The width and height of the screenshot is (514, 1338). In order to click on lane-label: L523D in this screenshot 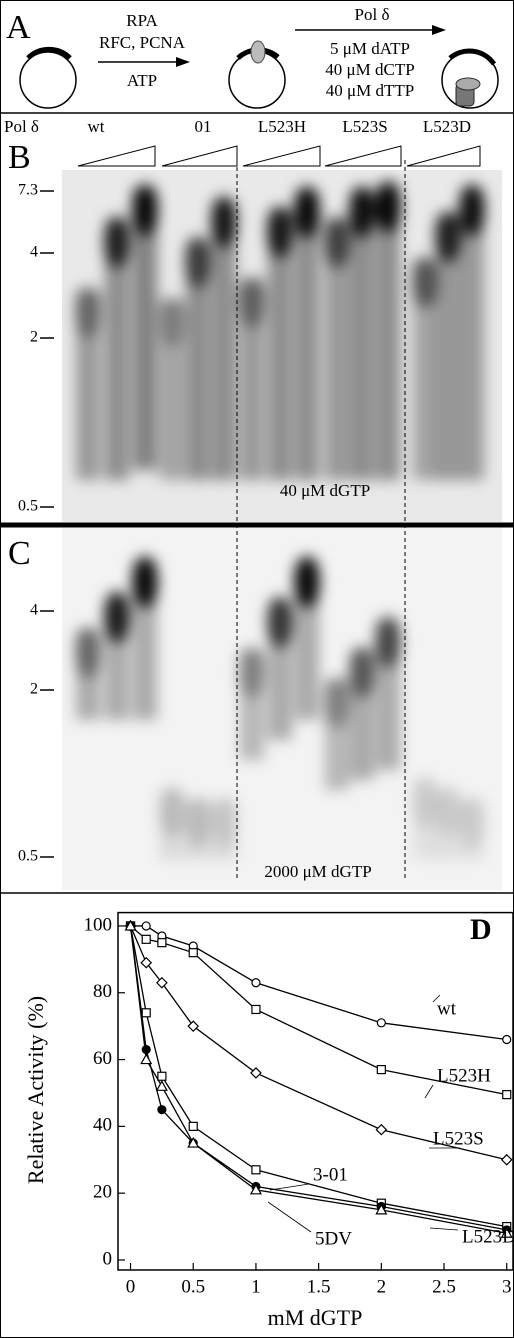, I will do `click(447, 126)`.